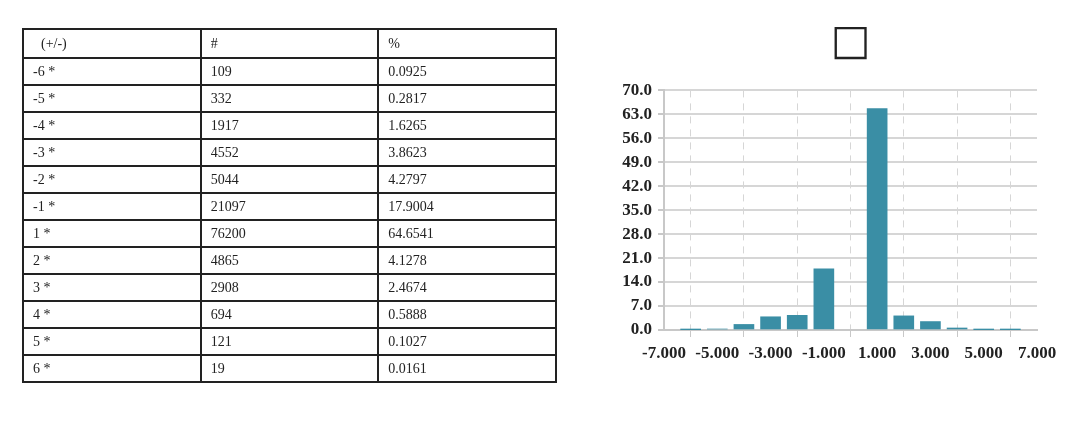 The width and height of the screenshot is (1080, 436). Describe the element at coordinates (112, 233) in the screenshot. I see `category-label: 1 *` at that location.